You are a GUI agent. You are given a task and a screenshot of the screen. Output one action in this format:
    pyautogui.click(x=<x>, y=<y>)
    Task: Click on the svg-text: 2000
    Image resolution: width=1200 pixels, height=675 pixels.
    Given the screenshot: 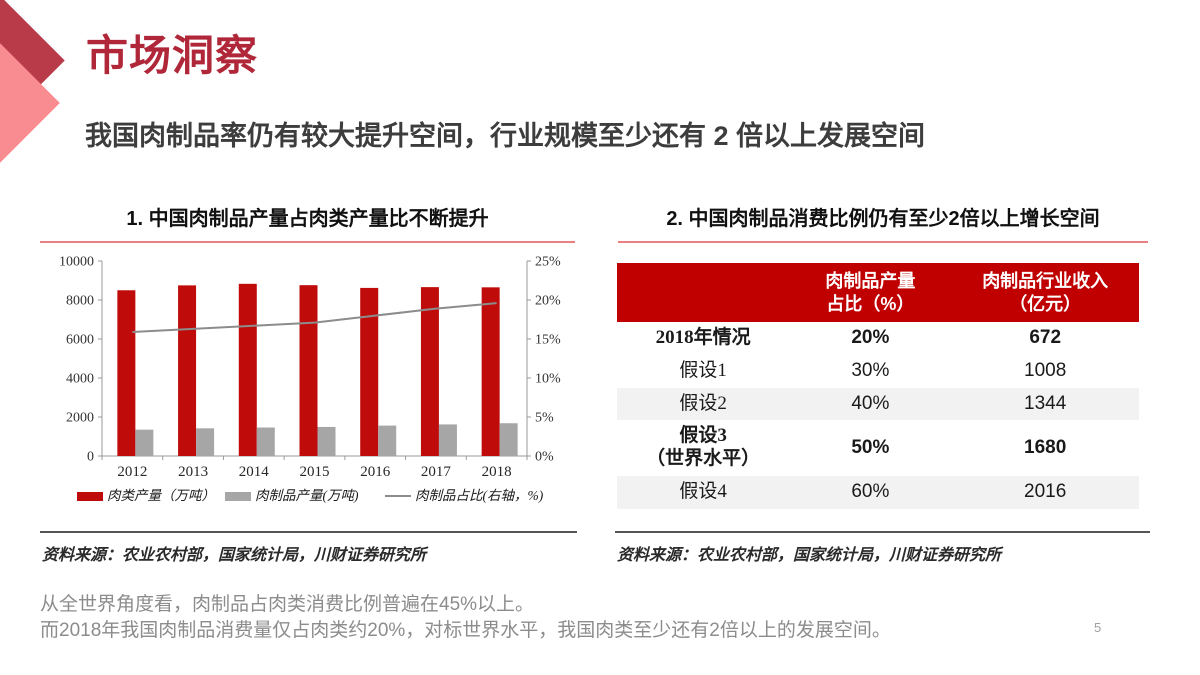 What is the action you would take?
    pyautogui.click(x=80, y=418)
    